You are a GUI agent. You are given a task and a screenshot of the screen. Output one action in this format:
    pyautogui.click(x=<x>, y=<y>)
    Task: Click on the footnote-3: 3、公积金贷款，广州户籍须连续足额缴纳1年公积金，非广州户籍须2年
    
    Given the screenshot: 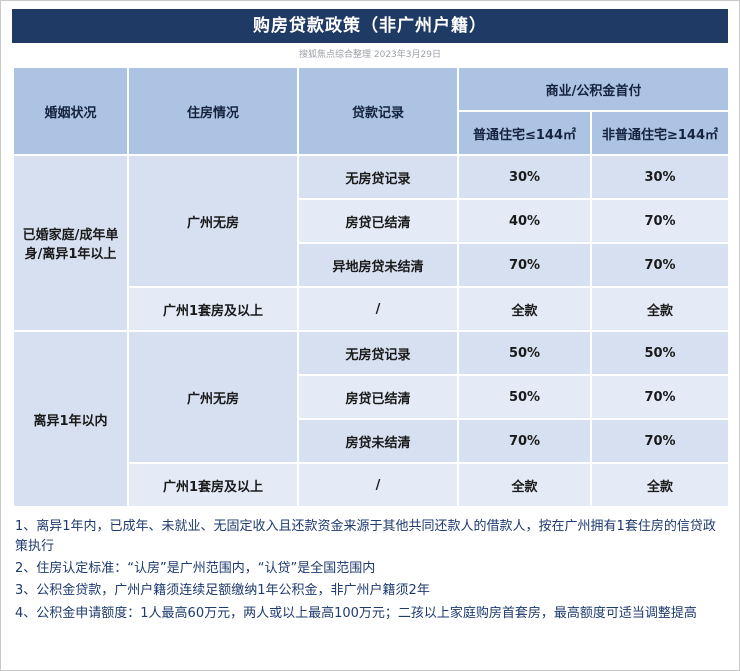 What is the action you would take?
    pyautogui.click(x=222, y=591)
    